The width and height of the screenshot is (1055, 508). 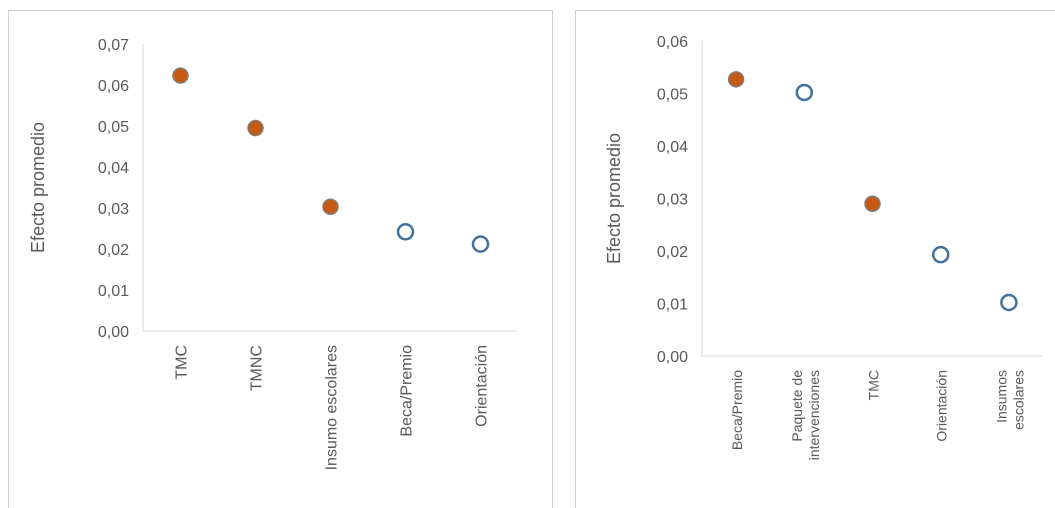 I want to click on panel-right-border, so click(x=552, y=259).